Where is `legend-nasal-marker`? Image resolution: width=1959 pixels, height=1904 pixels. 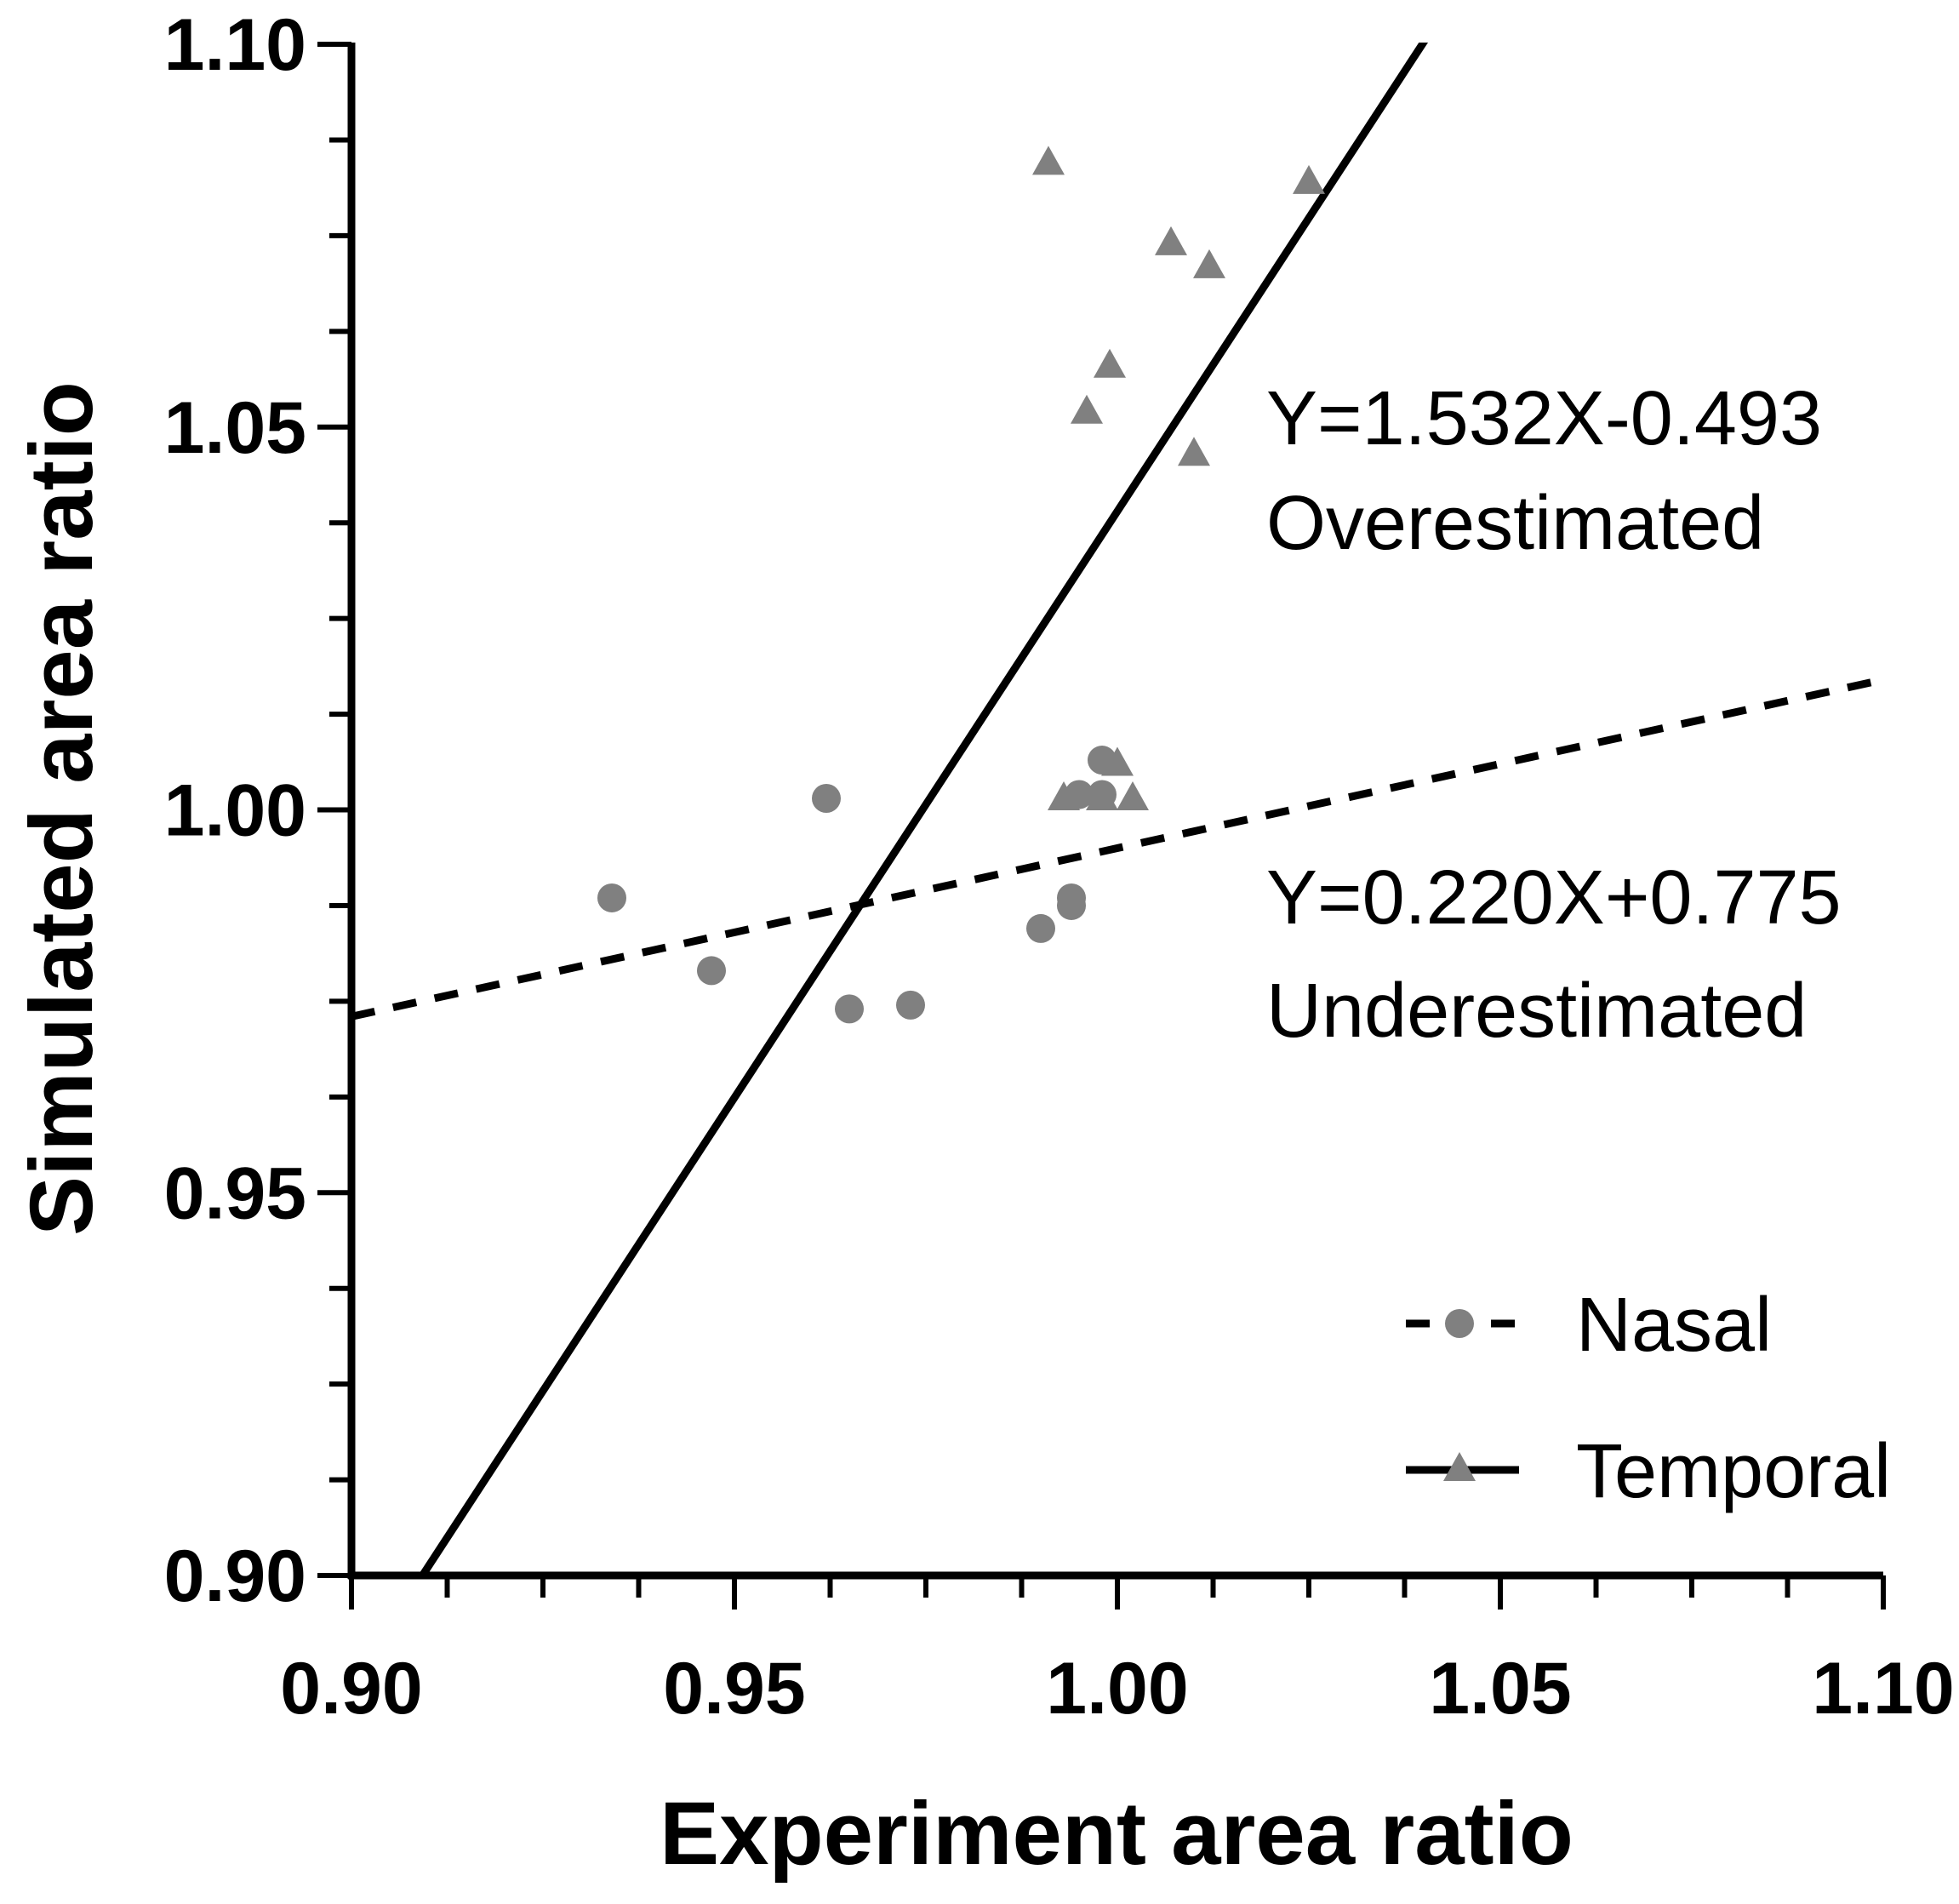
legend-nasal-marker is located at coordinates (1459, 1323).